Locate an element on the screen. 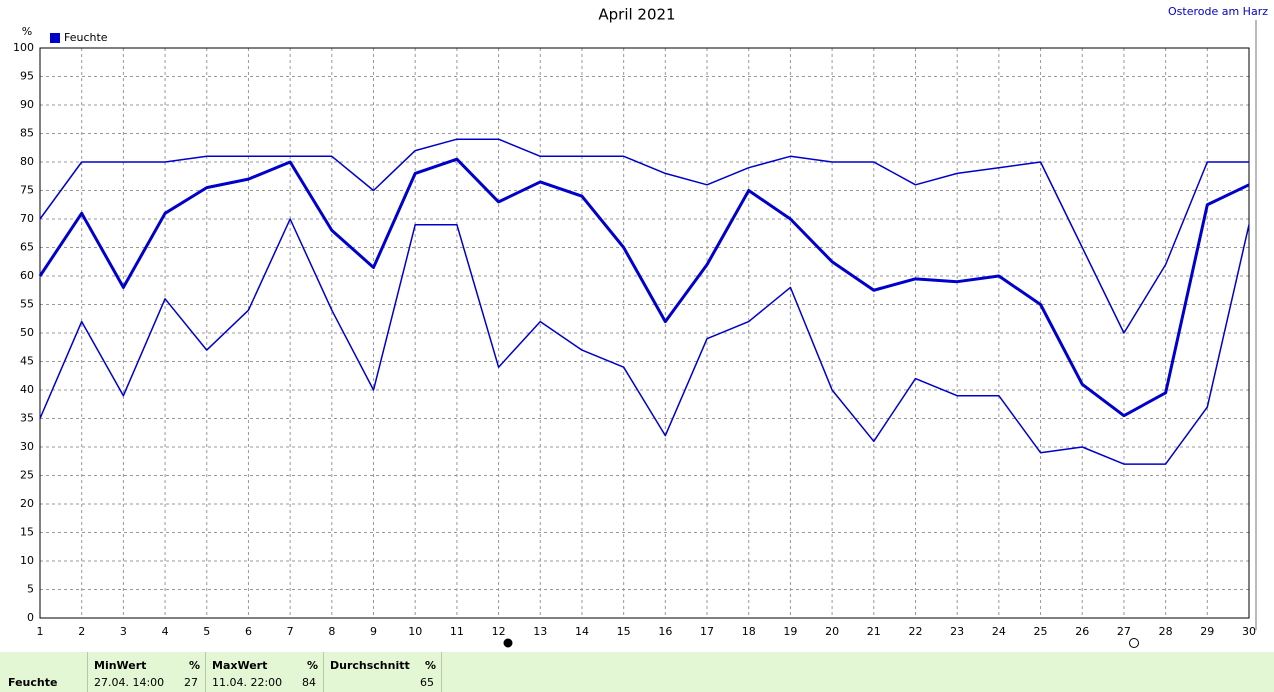 The height and width of the screenshot is (692, 1274). y-tick-label: 55 is located at coordinates (27, 304).